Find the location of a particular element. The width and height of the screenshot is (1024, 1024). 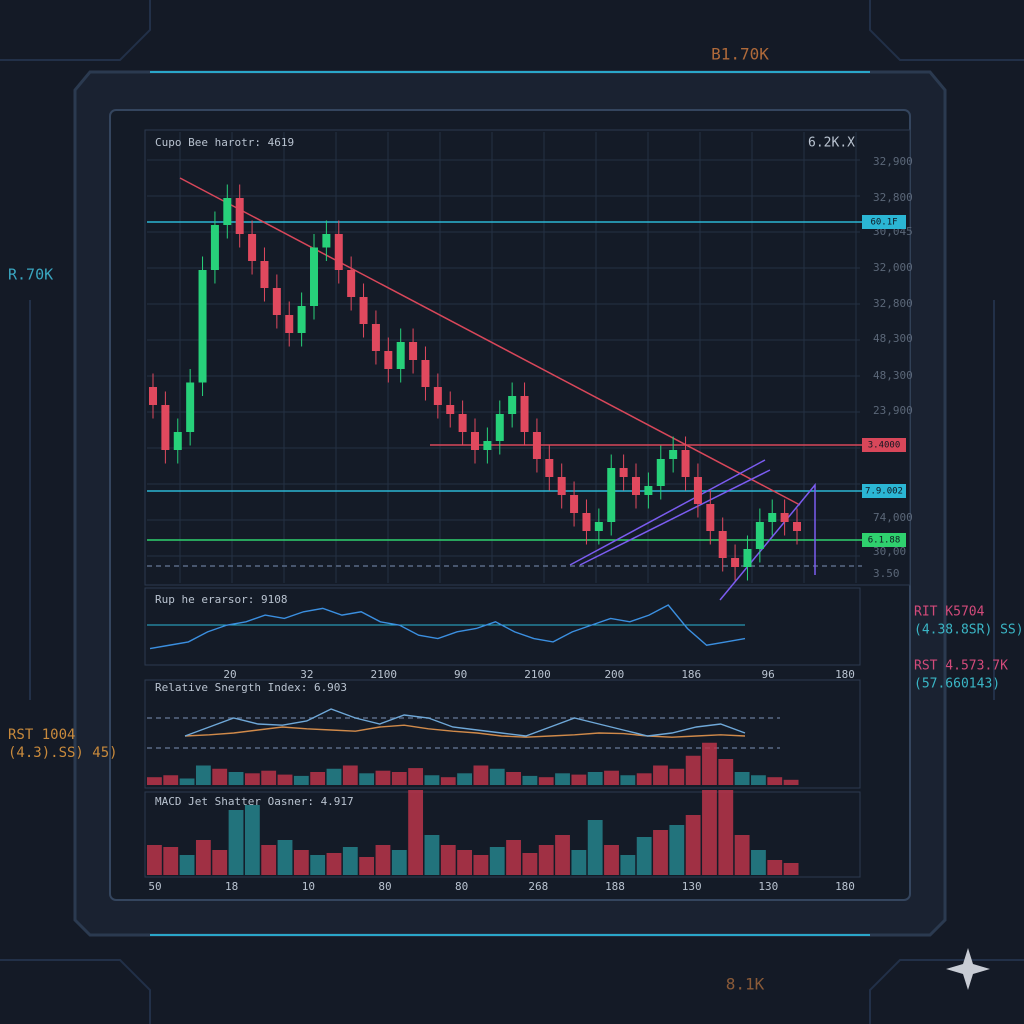

x-tick-label: 186 is located at coordinates (691, 674).